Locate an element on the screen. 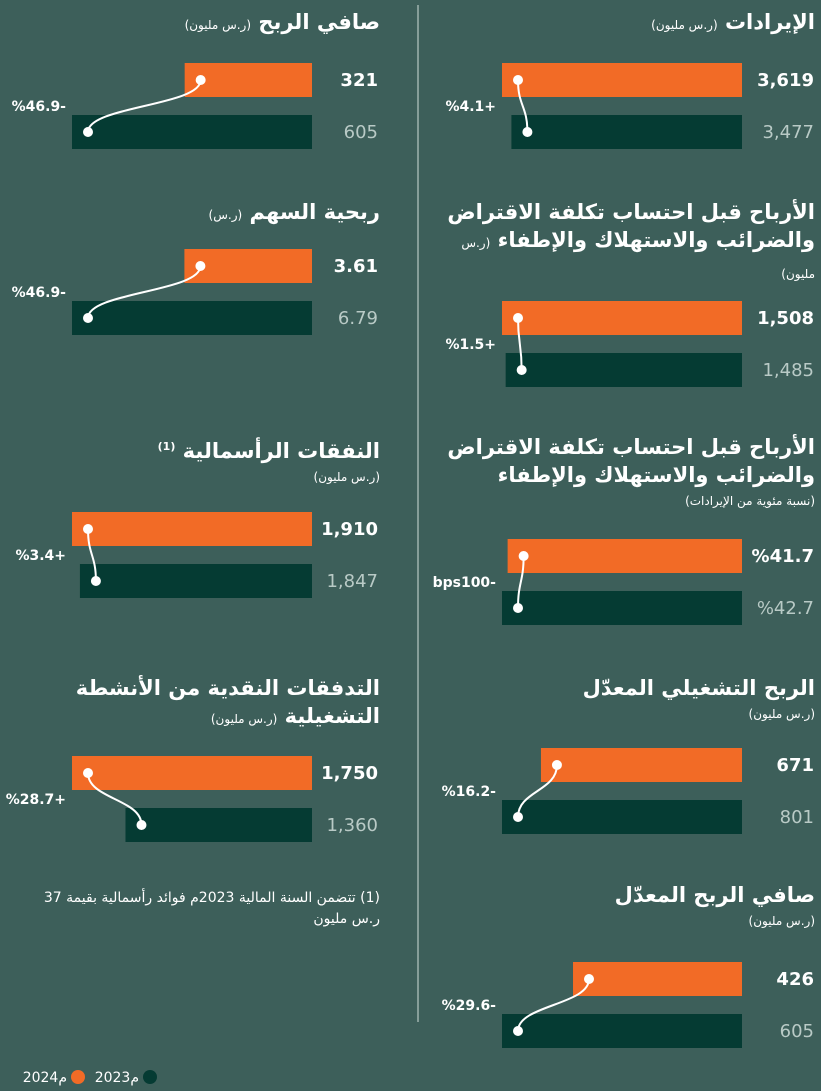 This screenshot has height=1091, width=821. chart-title-block: الإيرادات (ر.س مليون) is located at coordinates (625, 23).